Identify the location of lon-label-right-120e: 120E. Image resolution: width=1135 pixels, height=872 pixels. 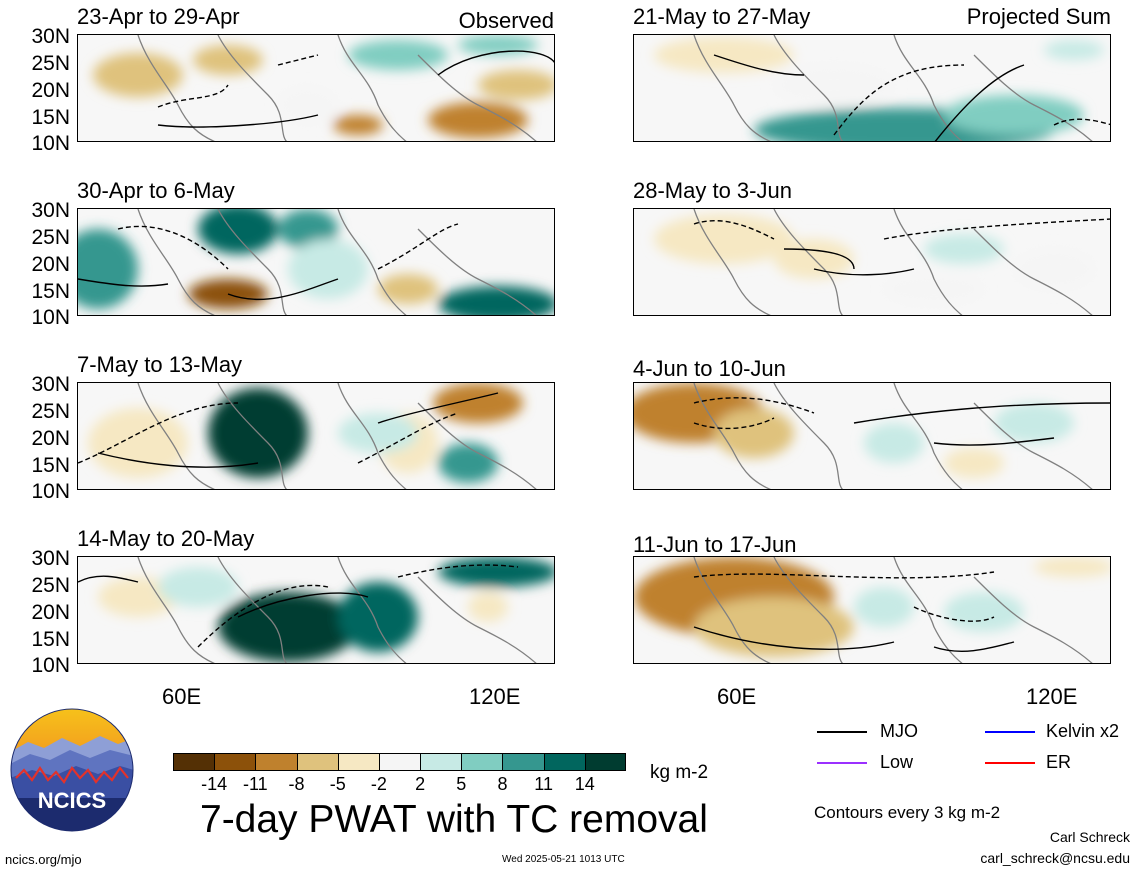
(1052, 696).